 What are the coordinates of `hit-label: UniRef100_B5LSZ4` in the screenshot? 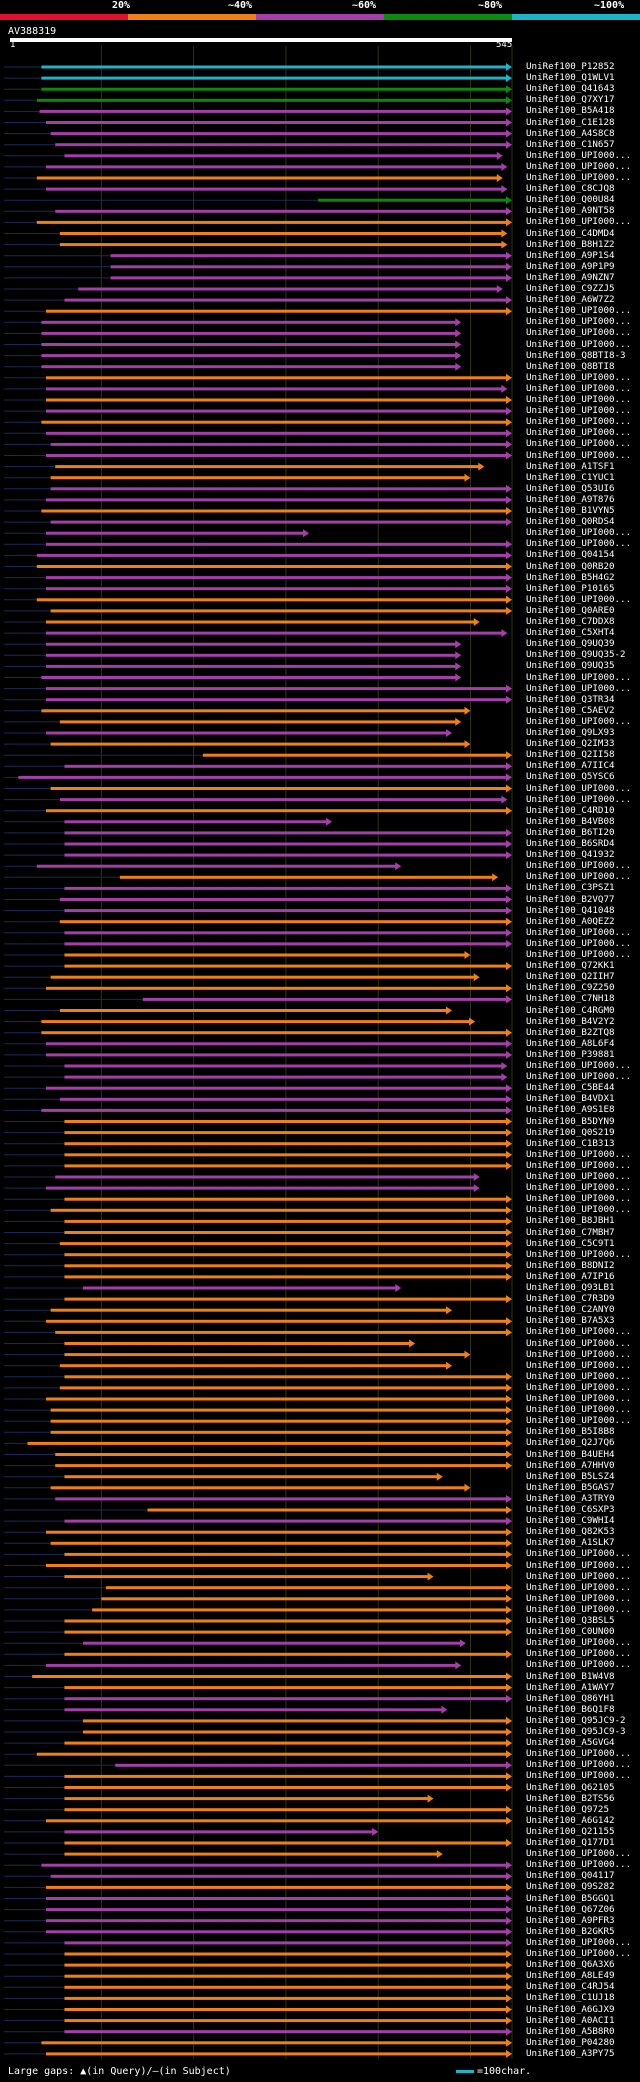 It's located at (570, 1476).